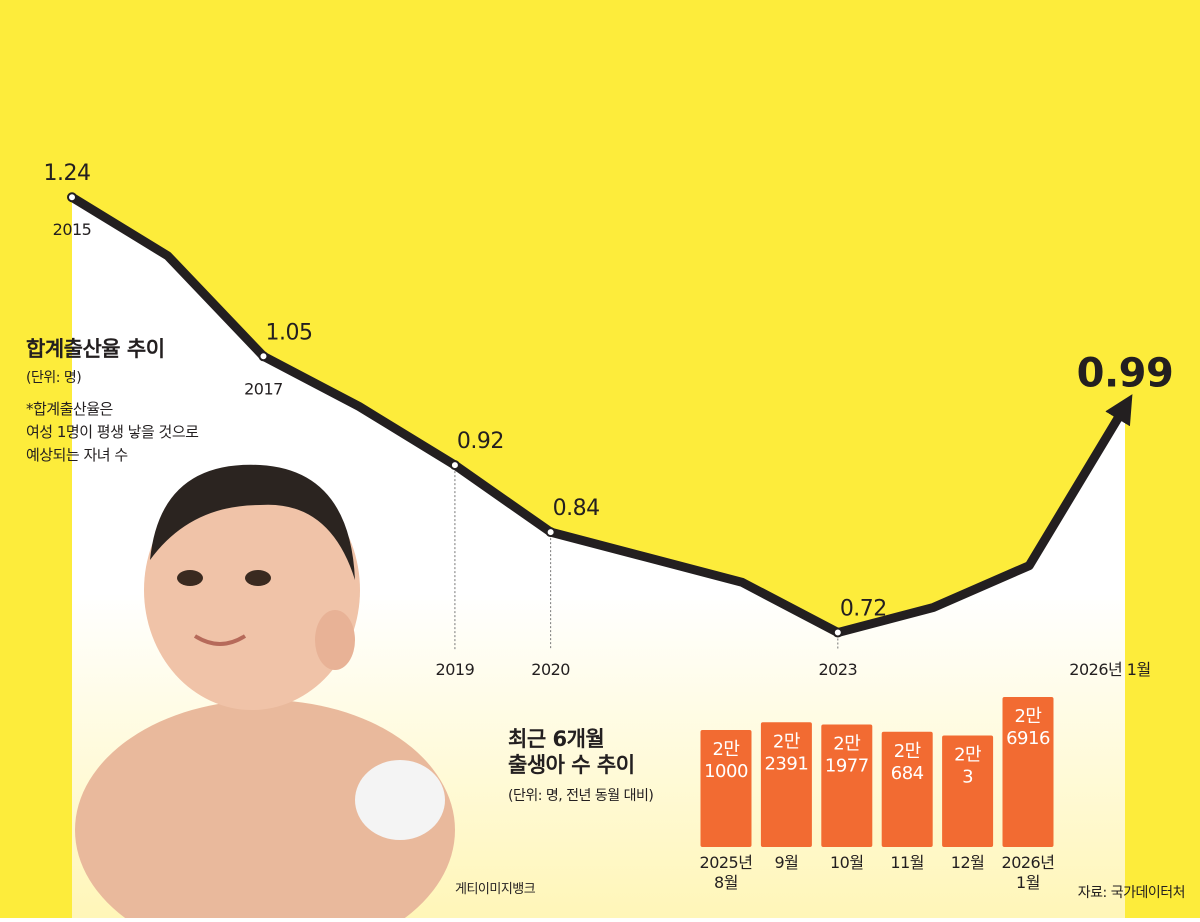 The image size is (1200, 922). I want to click on x-tick-label: 2026년, so click(1028, 862).